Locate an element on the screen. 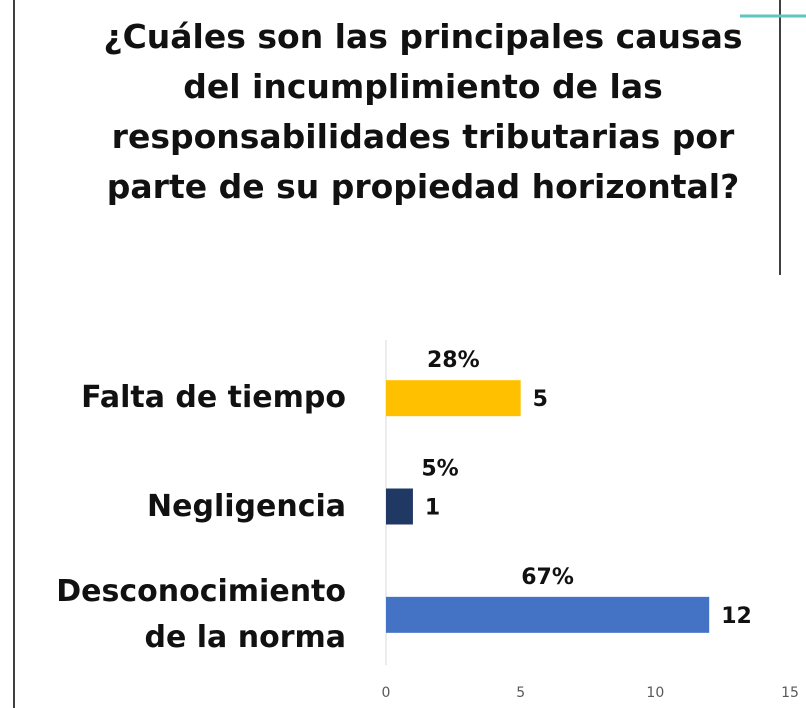  annotation: 5% is located at coordinates (439, 469).